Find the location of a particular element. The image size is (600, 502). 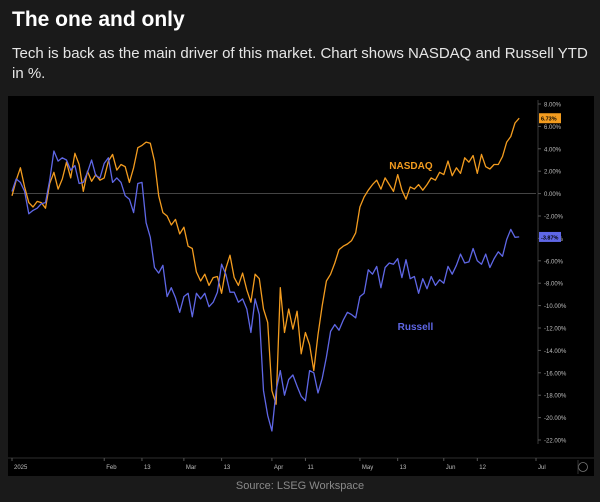

annotation-nasdaq: NASDAQ is located at coordinates (411, 166).